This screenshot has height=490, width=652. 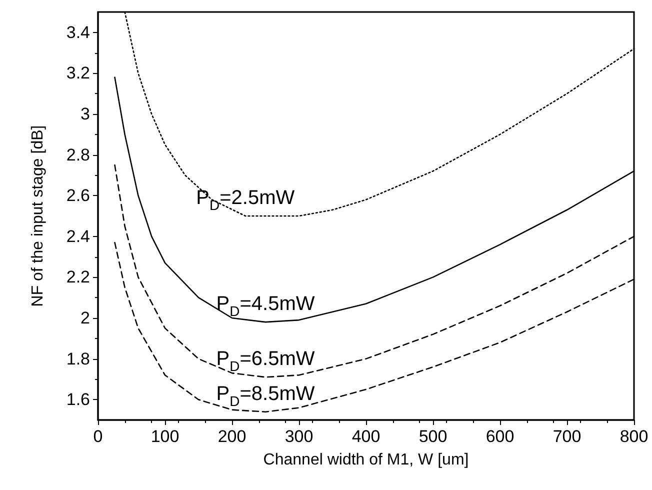 What do you see at coordinates (78, 154) in the screenshot?
I see `y-tick-label: 2.8` at bounding box center [78, 154].